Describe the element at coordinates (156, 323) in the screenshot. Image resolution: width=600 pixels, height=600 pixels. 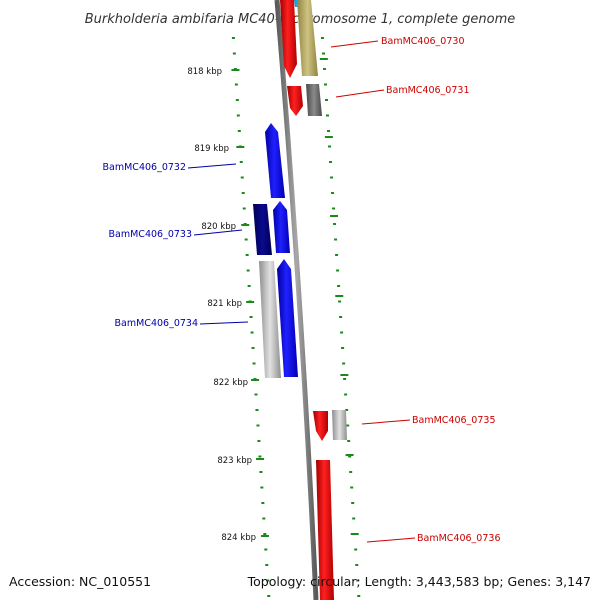
I see `gene-label-0734: BamMC406_0734` at that location.